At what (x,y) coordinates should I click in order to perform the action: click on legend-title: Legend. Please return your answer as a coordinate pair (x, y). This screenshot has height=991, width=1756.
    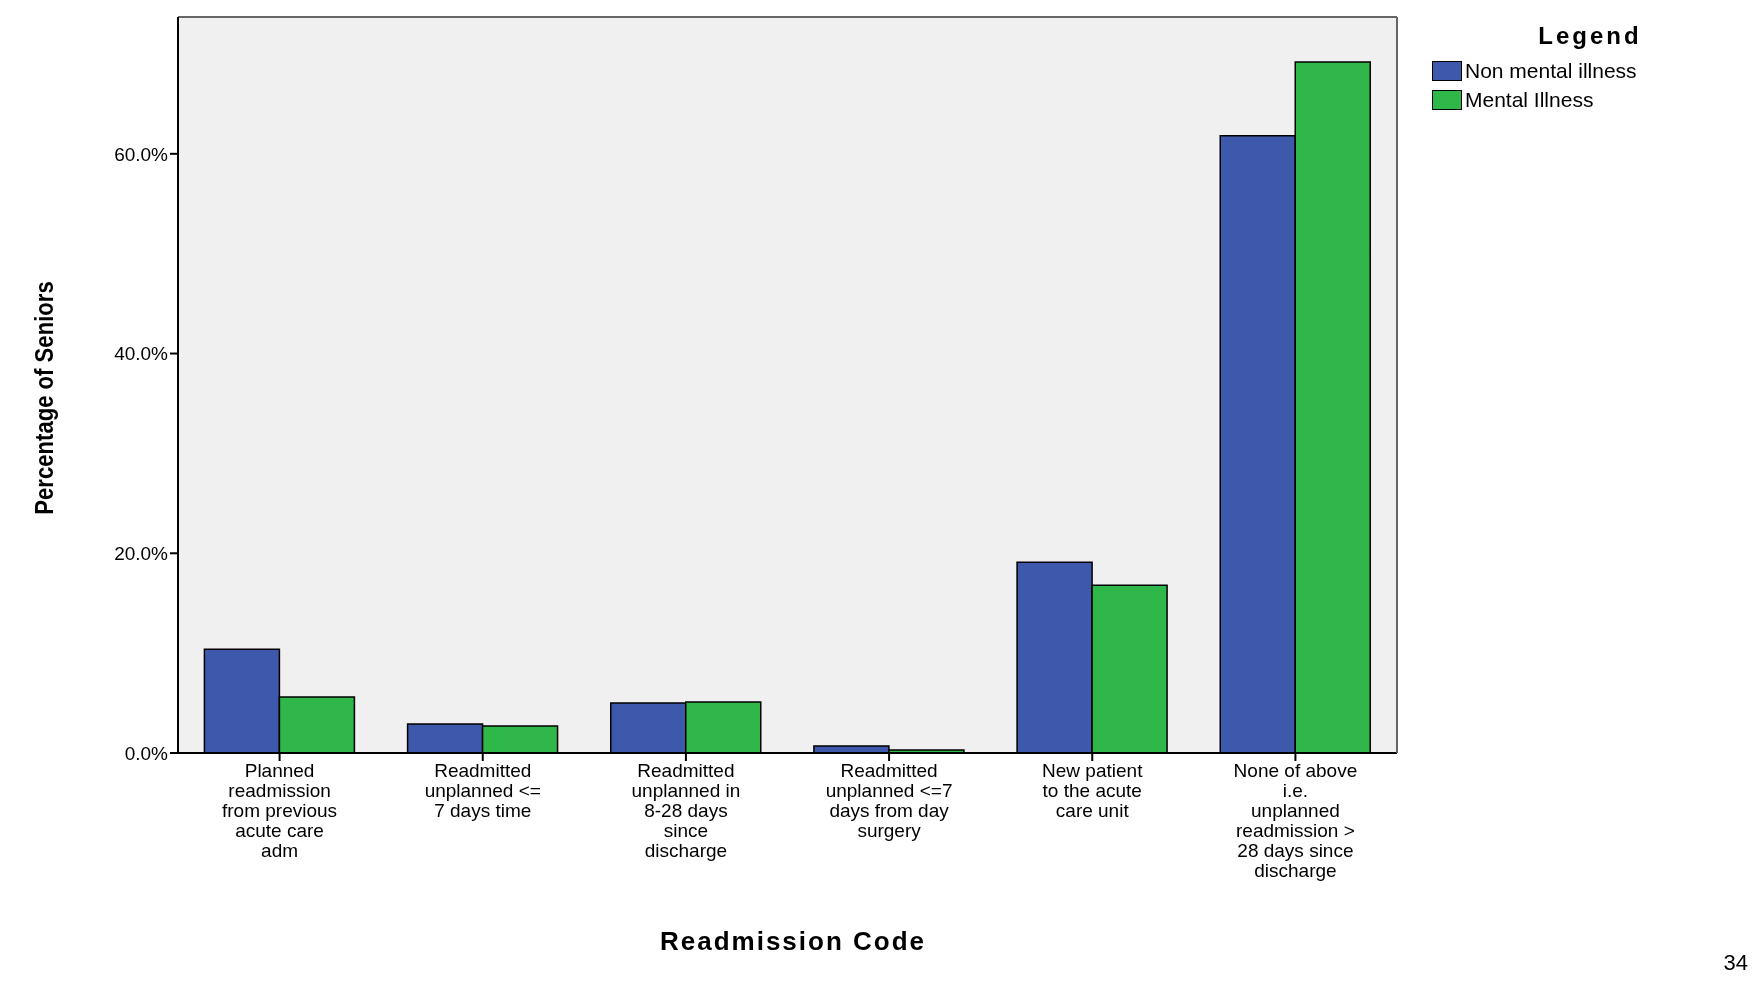
    Looking at the image, I should click on (1590, 36).